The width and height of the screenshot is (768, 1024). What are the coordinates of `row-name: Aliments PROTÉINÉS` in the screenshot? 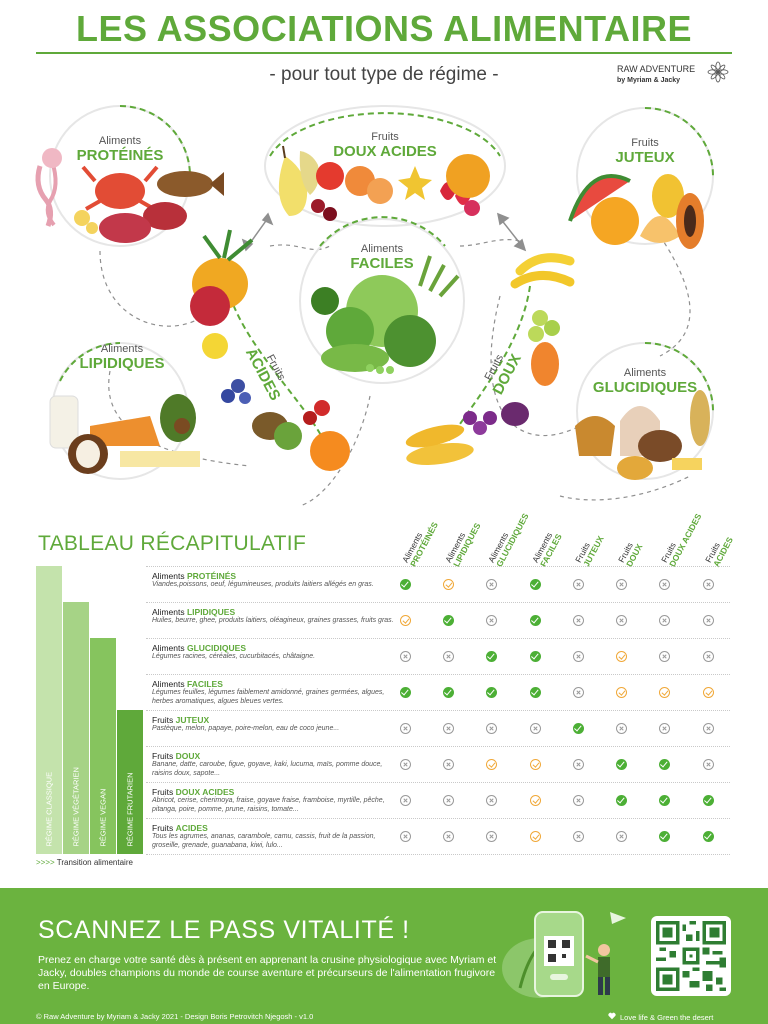 It's located at (194, 576).